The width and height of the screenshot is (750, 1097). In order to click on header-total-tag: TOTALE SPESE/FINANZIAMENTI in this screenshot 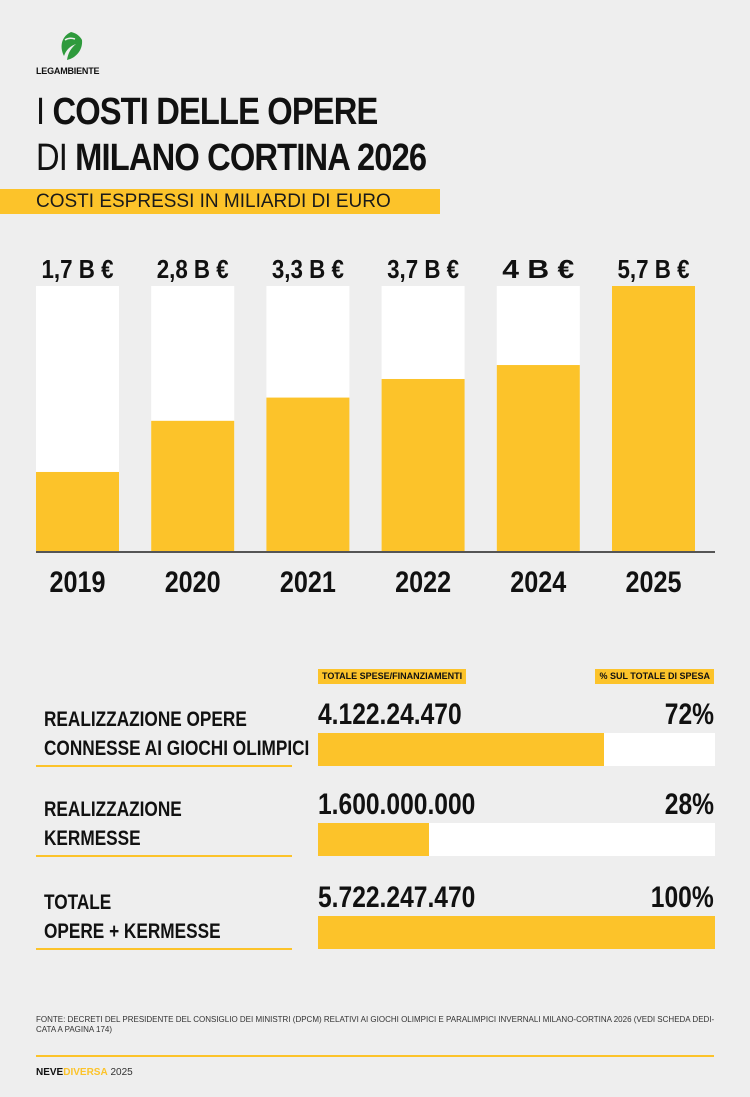, I will do `click(392, 676)`.